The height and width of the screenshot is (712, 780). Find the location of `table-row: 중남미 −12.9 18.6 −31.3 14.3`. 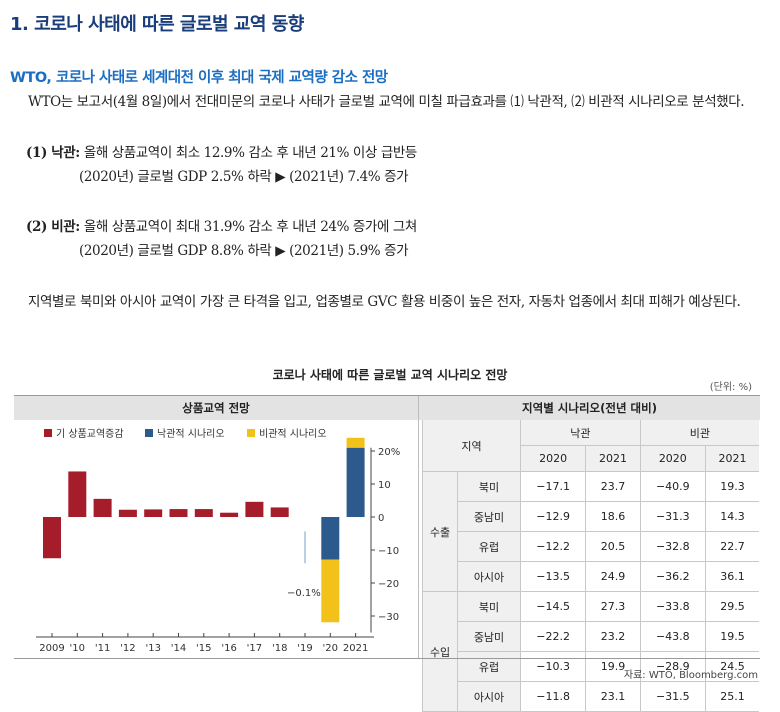

table-row: 중남미 −12.9 18.6 −31.3 14.3 is located at coordinates (591, 516).